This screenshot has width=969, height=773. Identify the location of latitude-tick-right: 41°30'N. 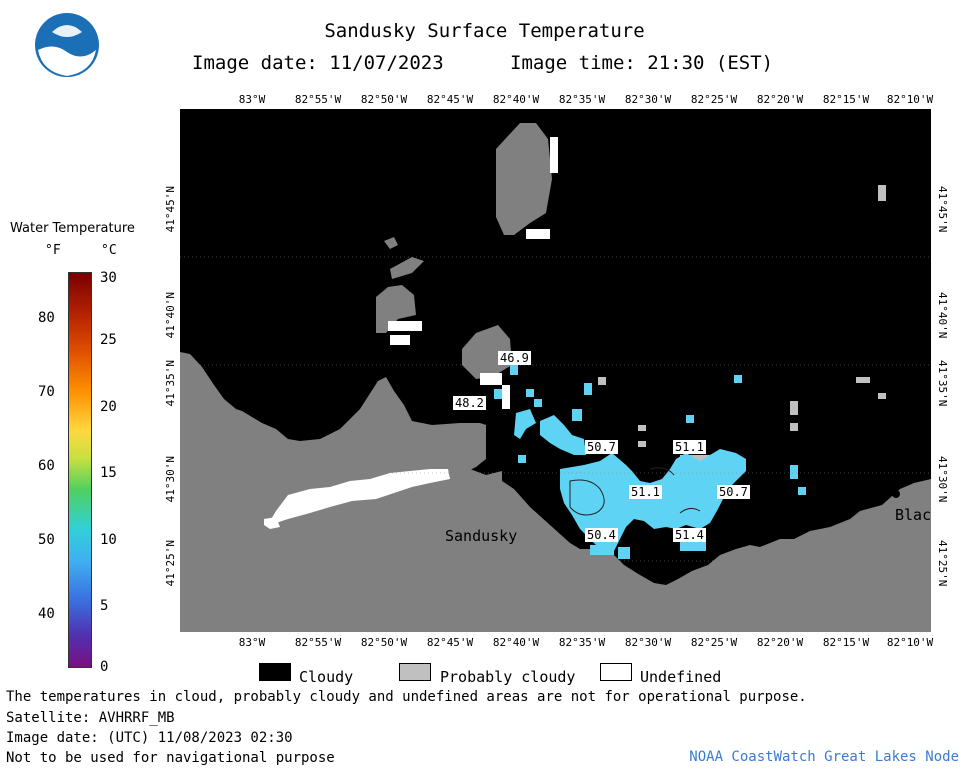
(942, 479).